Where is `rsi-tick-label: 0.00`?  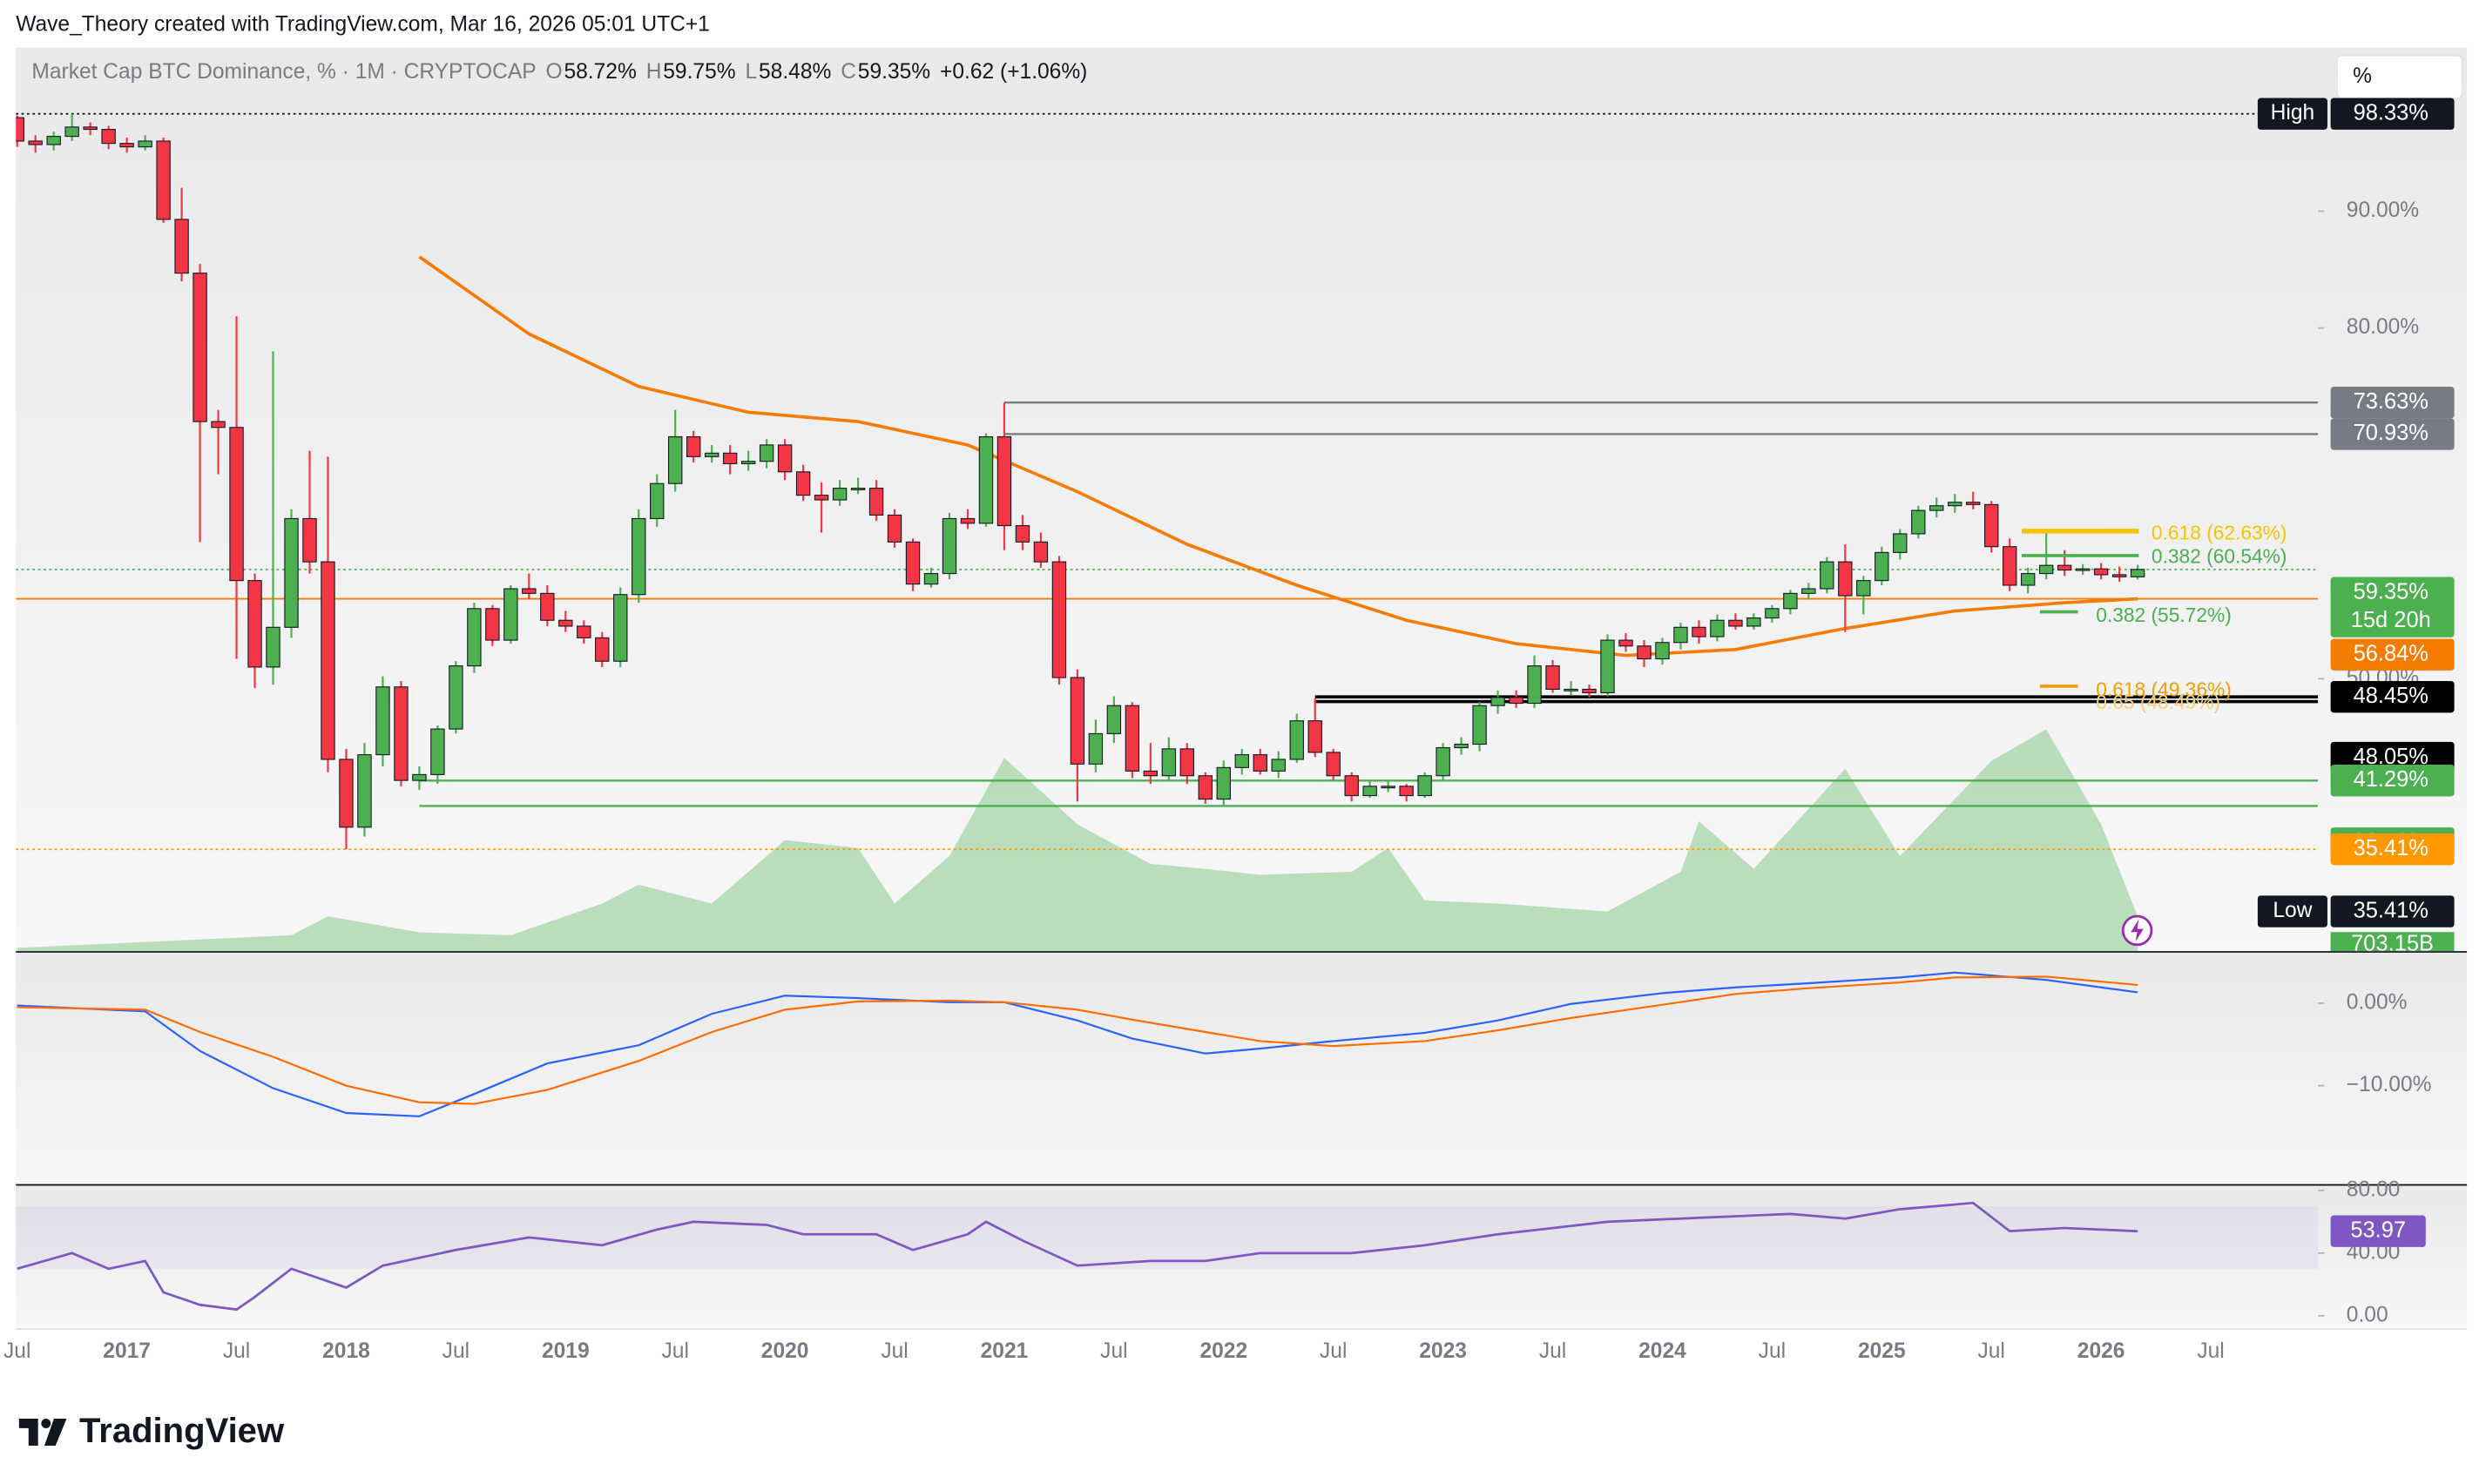 rsi-tick-label: 0.00 is located at coordinates (2367, 1314).